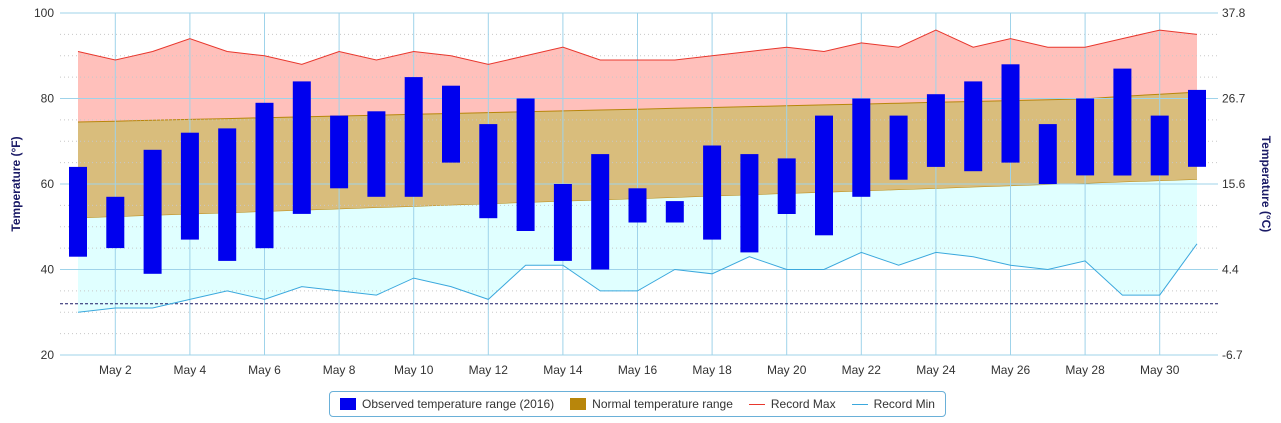  Describe the element at coordinates (859, 404) in the screenshot. I see `record-min-swatch` at that location.